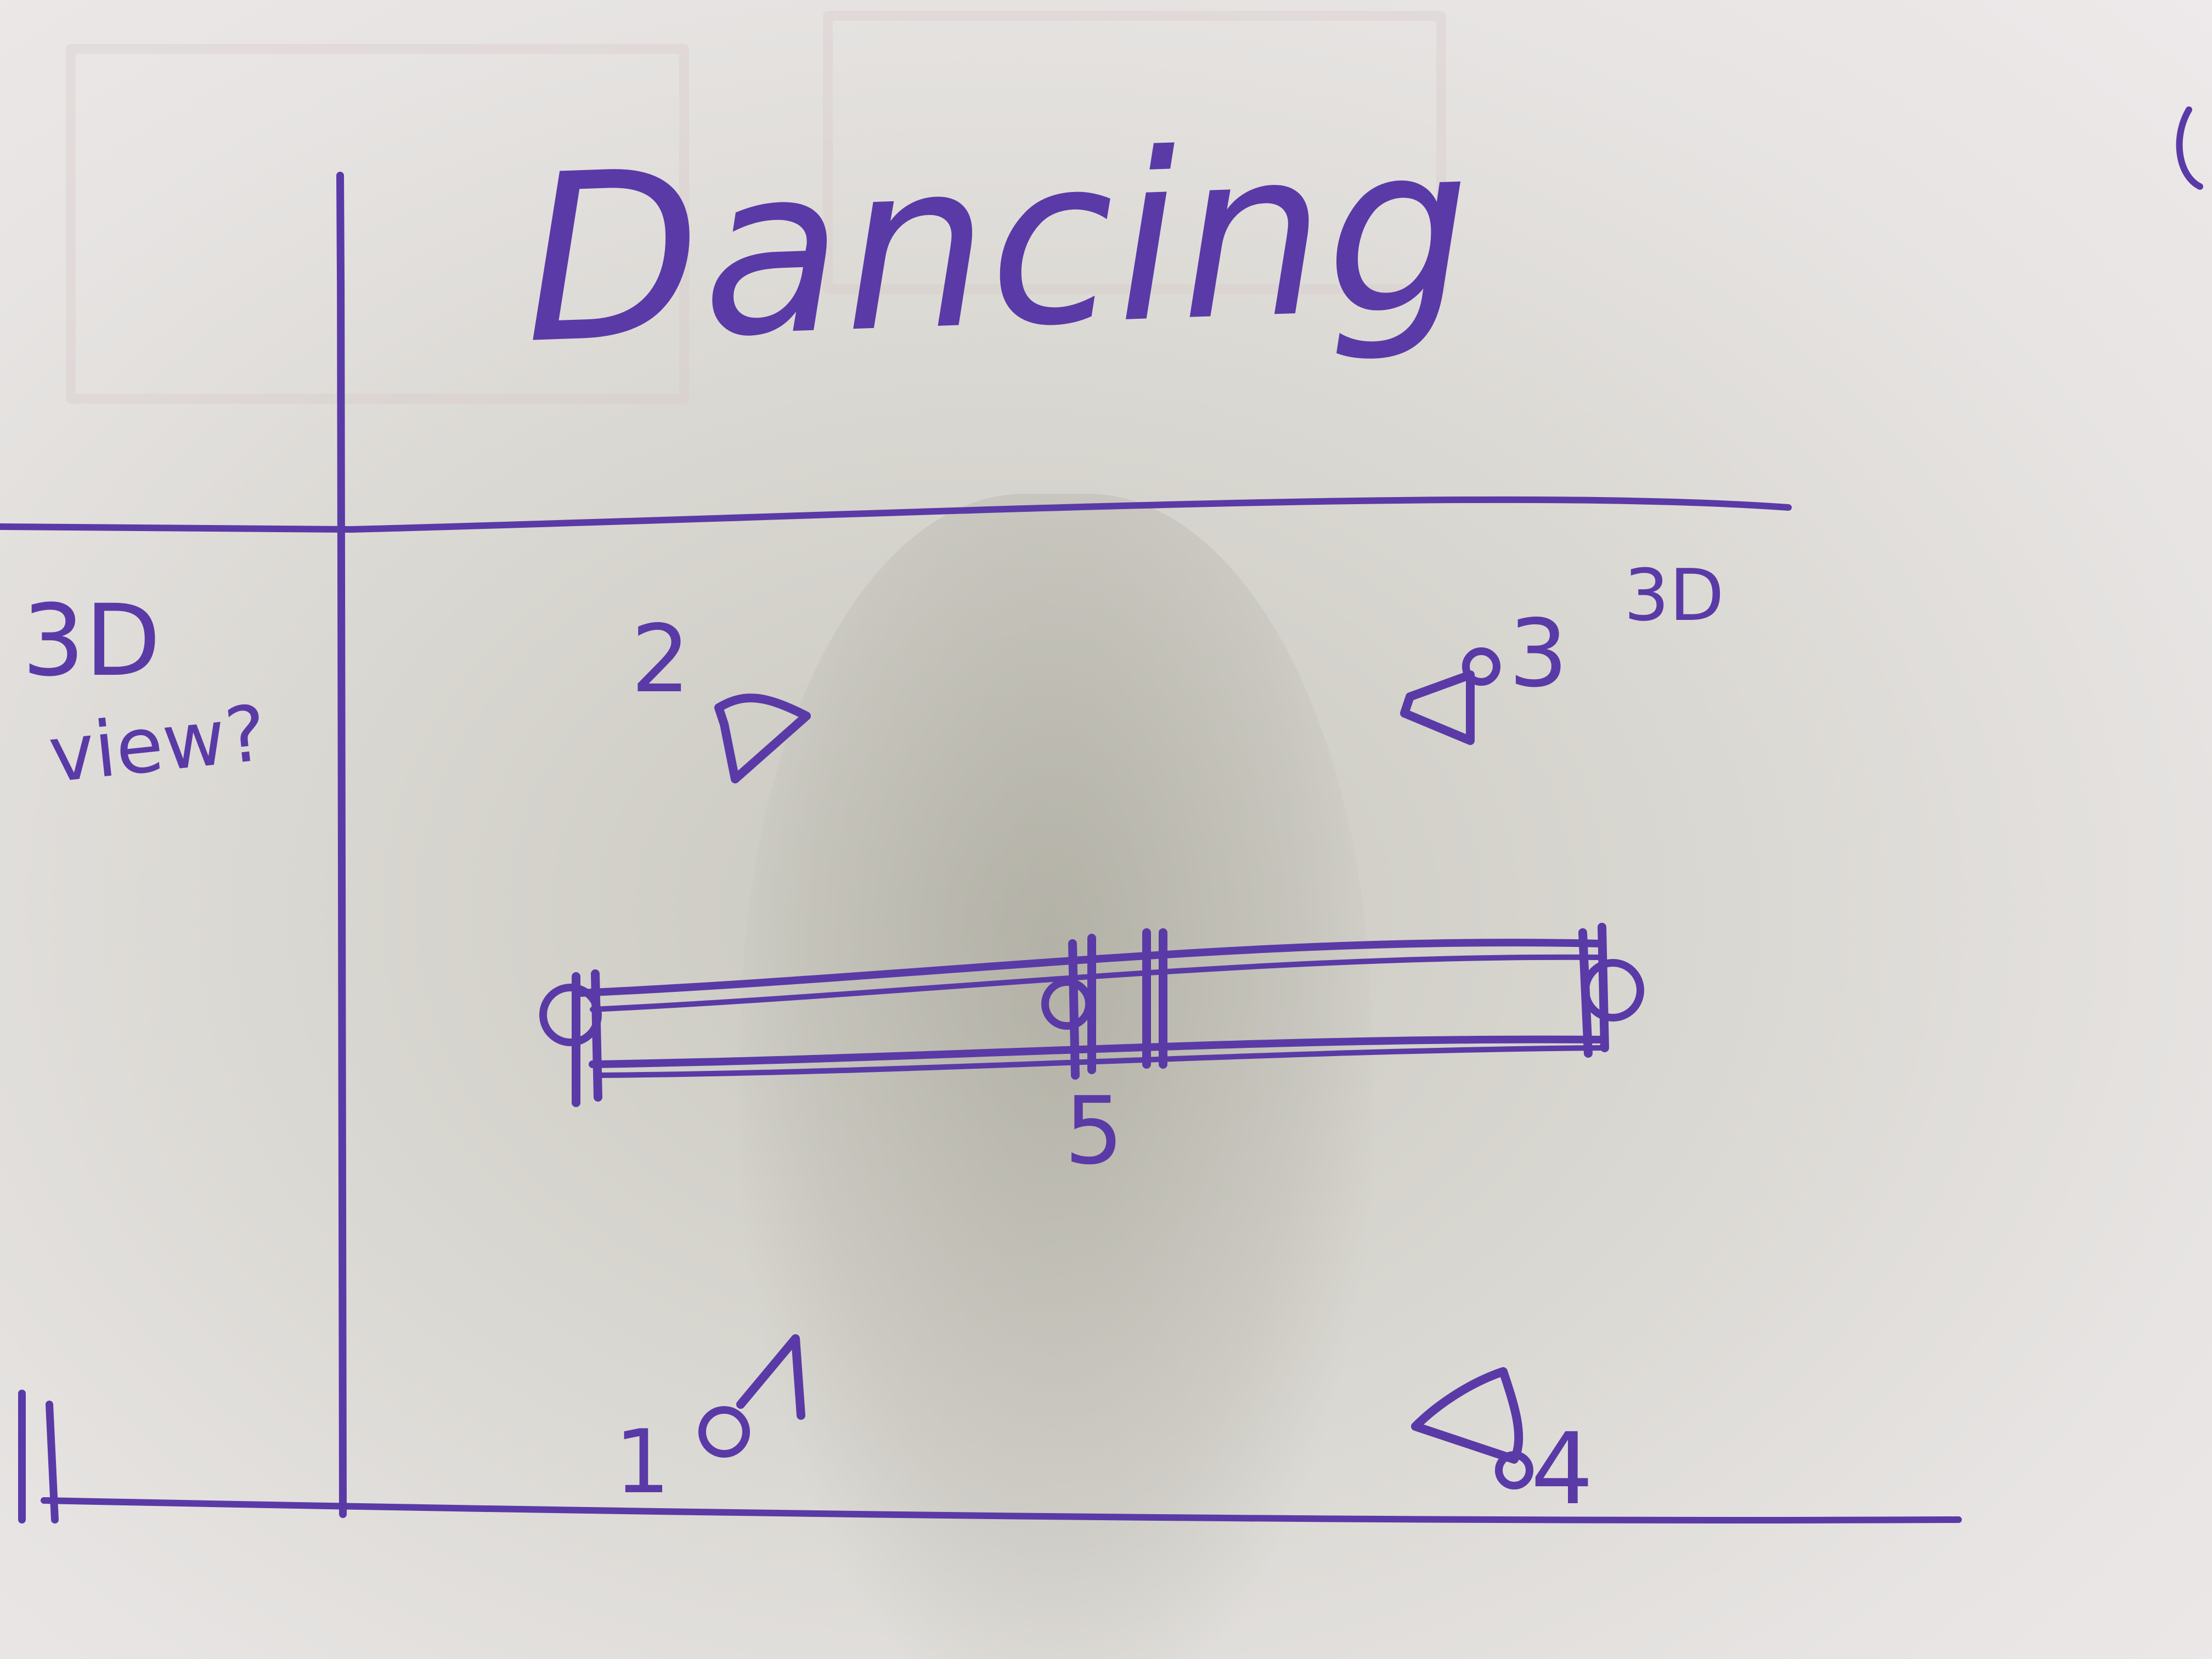 This screenshot has height=1659, width=2212. Describe the element at coordinates (660, 660) in the screenshot. I see `camera-2-label: 2` at that location.